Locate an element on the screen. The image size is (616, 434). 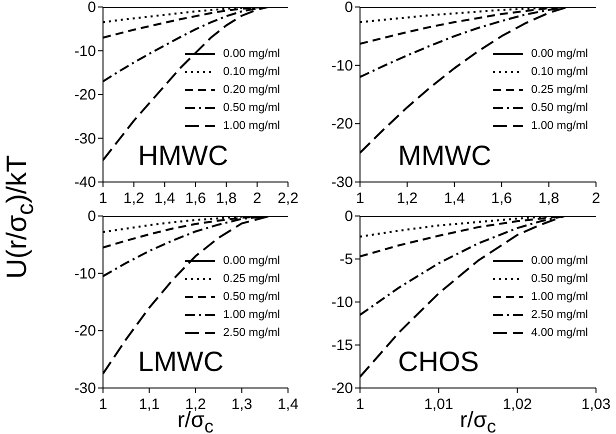
x-tick-label: 1,03 is located at coordinates (596, 404).